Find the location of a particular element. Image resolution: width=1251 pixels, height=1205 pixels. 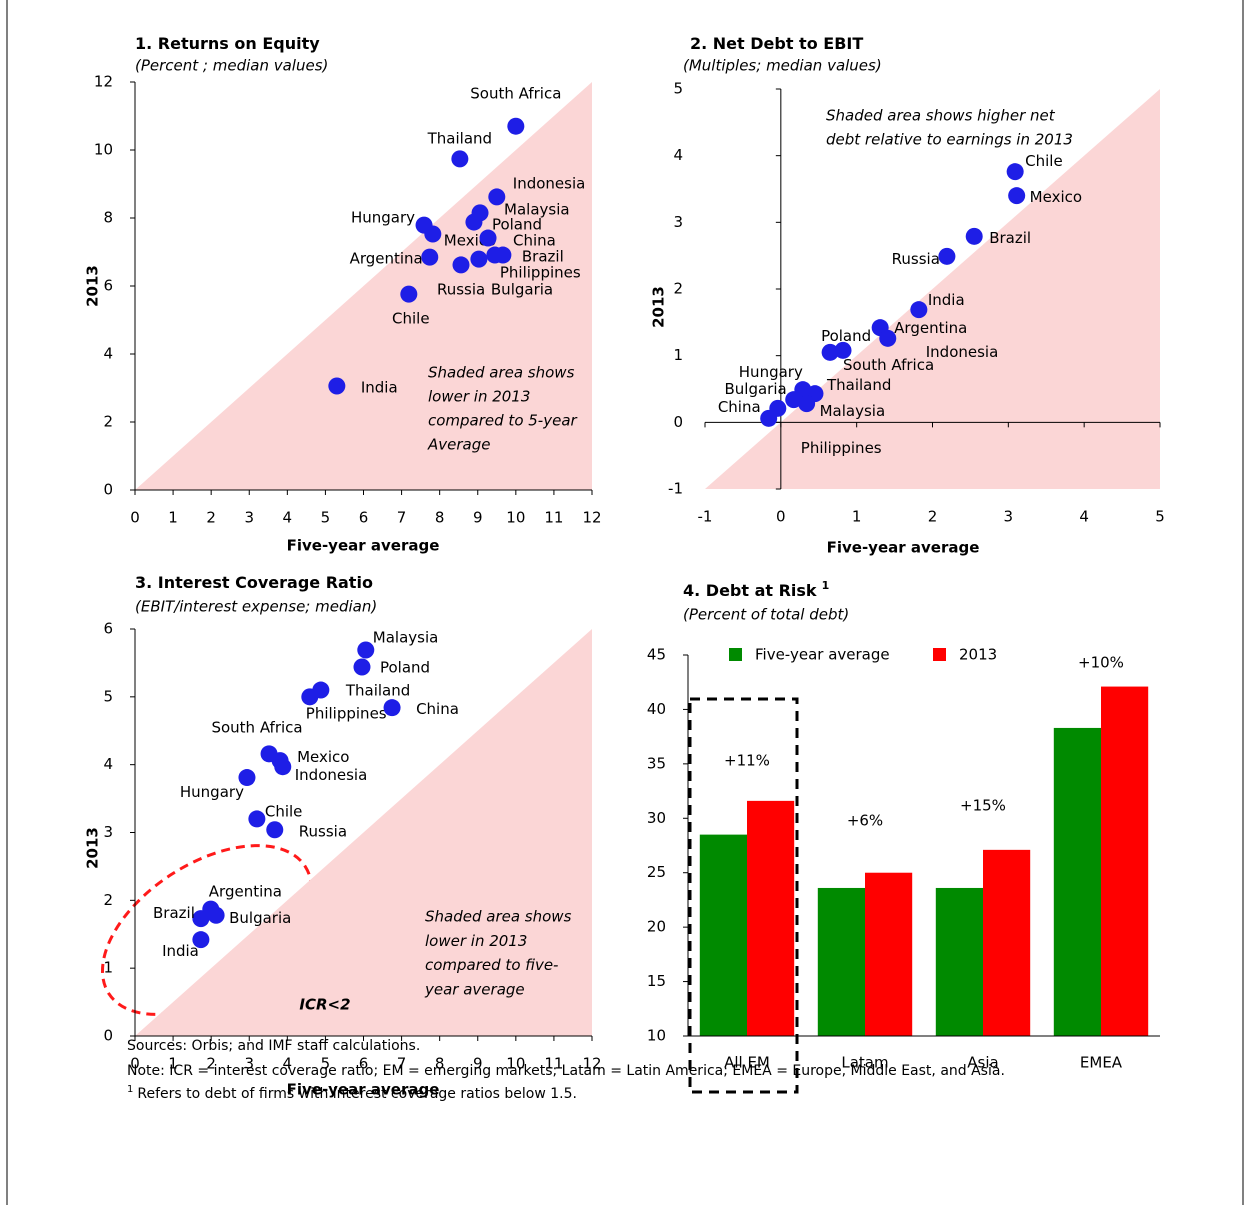

y-axis-label: 2013 is located at coordinates (93, 286).